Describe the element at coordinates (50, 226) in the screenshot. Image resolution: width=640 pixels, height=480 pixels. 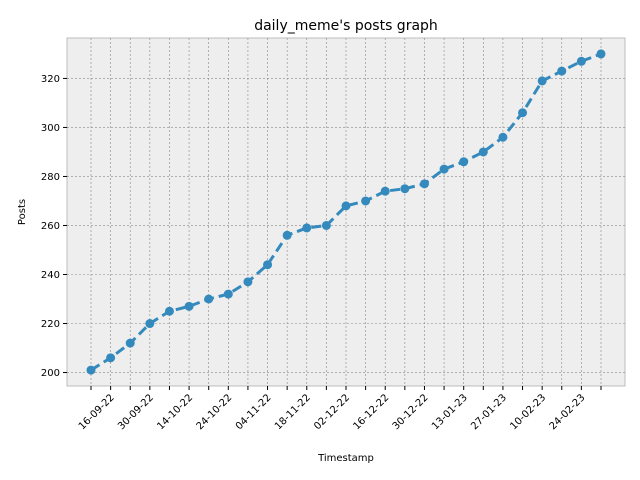
I see `y-tick-label: 260` at that location.